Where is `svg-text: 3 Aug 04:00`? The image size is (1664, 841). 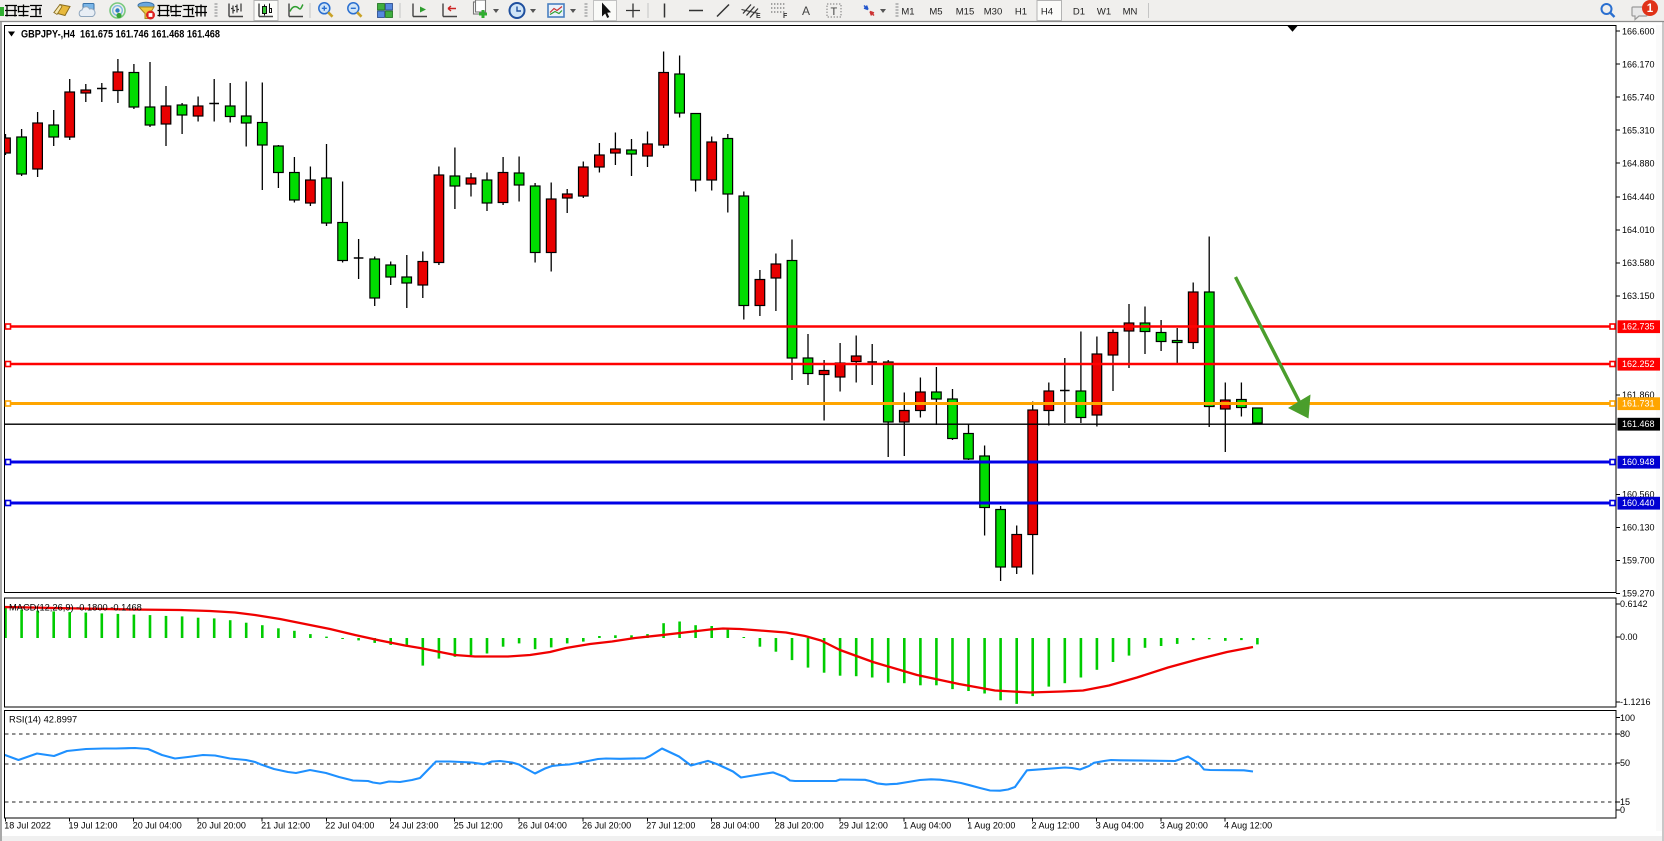
svg-text: 3 Aug 04:00 is located at coordinates (1120, 826).